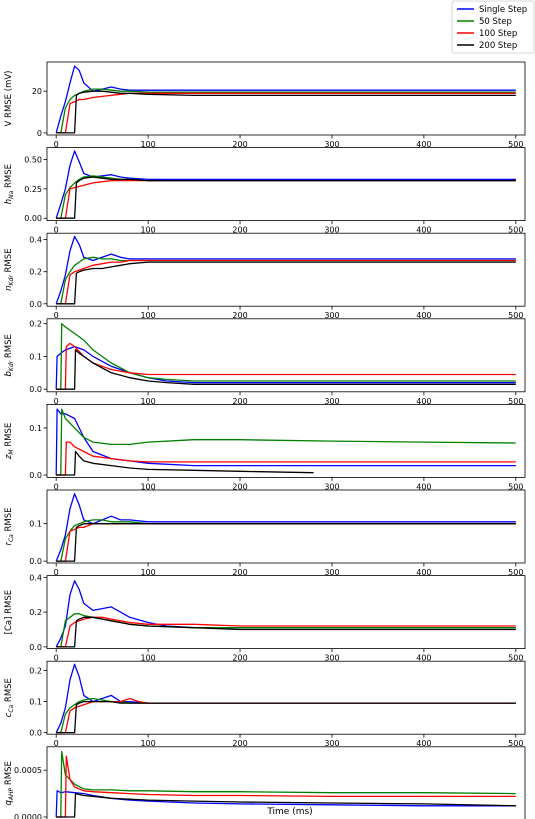  Describe the element at coordinates (28, 770) in the screenshot. I see `y-tick-label: 0.0005` at that location.